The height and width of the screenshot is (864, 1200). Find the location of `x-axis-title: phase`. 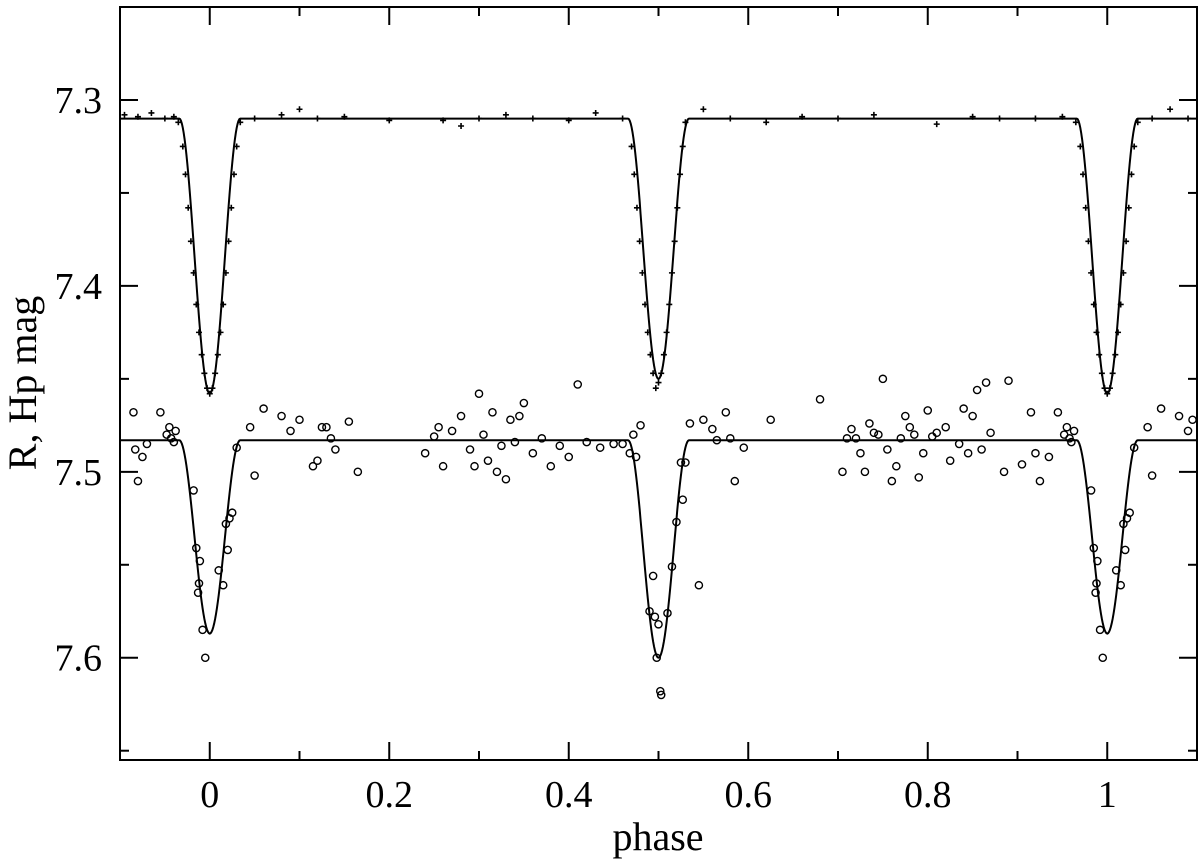

x-axis-title: phase is located at coordinates (657, 836).